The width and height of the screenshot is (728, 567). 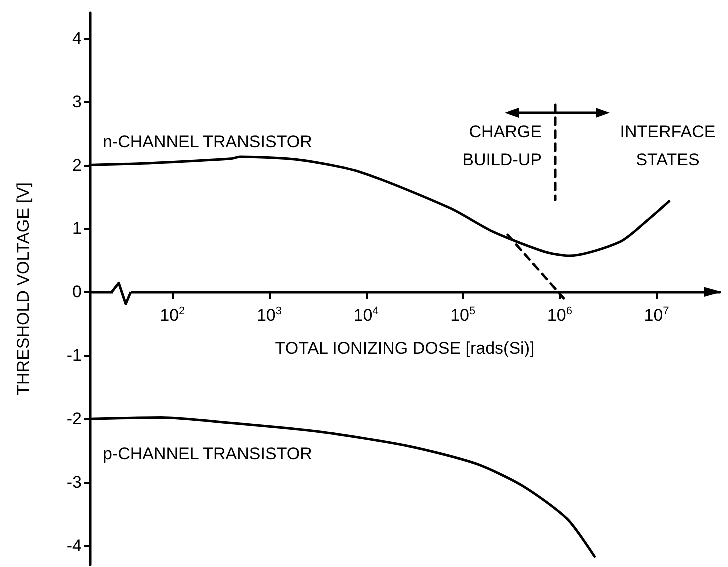 I want to click on y-tick-label: 0, so click(x=77, y=292).